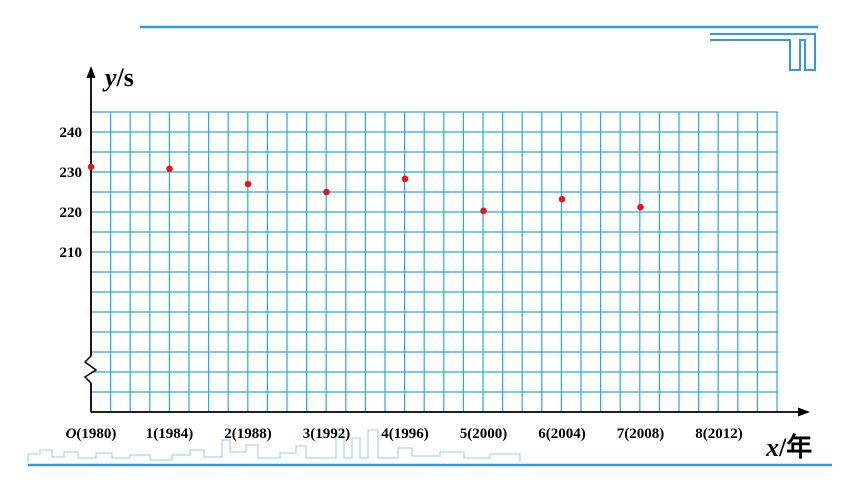 The image size is (860, 484). Describe the element at coordinates (71, 434) in the screenshot. I see `origin-label: O` at that location.